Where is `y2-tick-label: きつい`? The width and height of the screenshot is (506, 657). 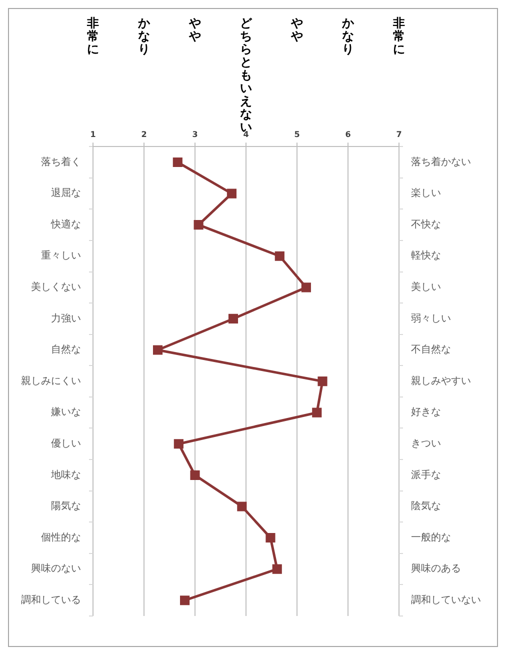
y2-tick-label: きつい is located at coordinates (426, 444).